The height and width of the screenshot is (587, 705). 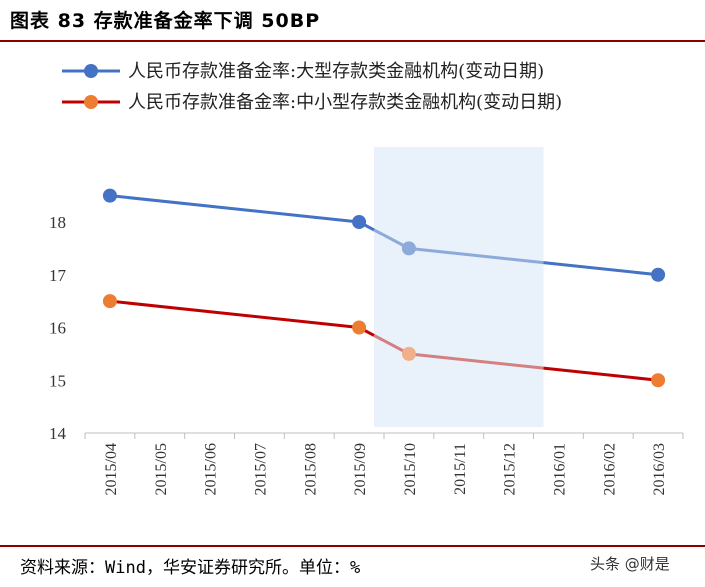 I want to click on y-tick-label: 14, so click(x=58, y=433).